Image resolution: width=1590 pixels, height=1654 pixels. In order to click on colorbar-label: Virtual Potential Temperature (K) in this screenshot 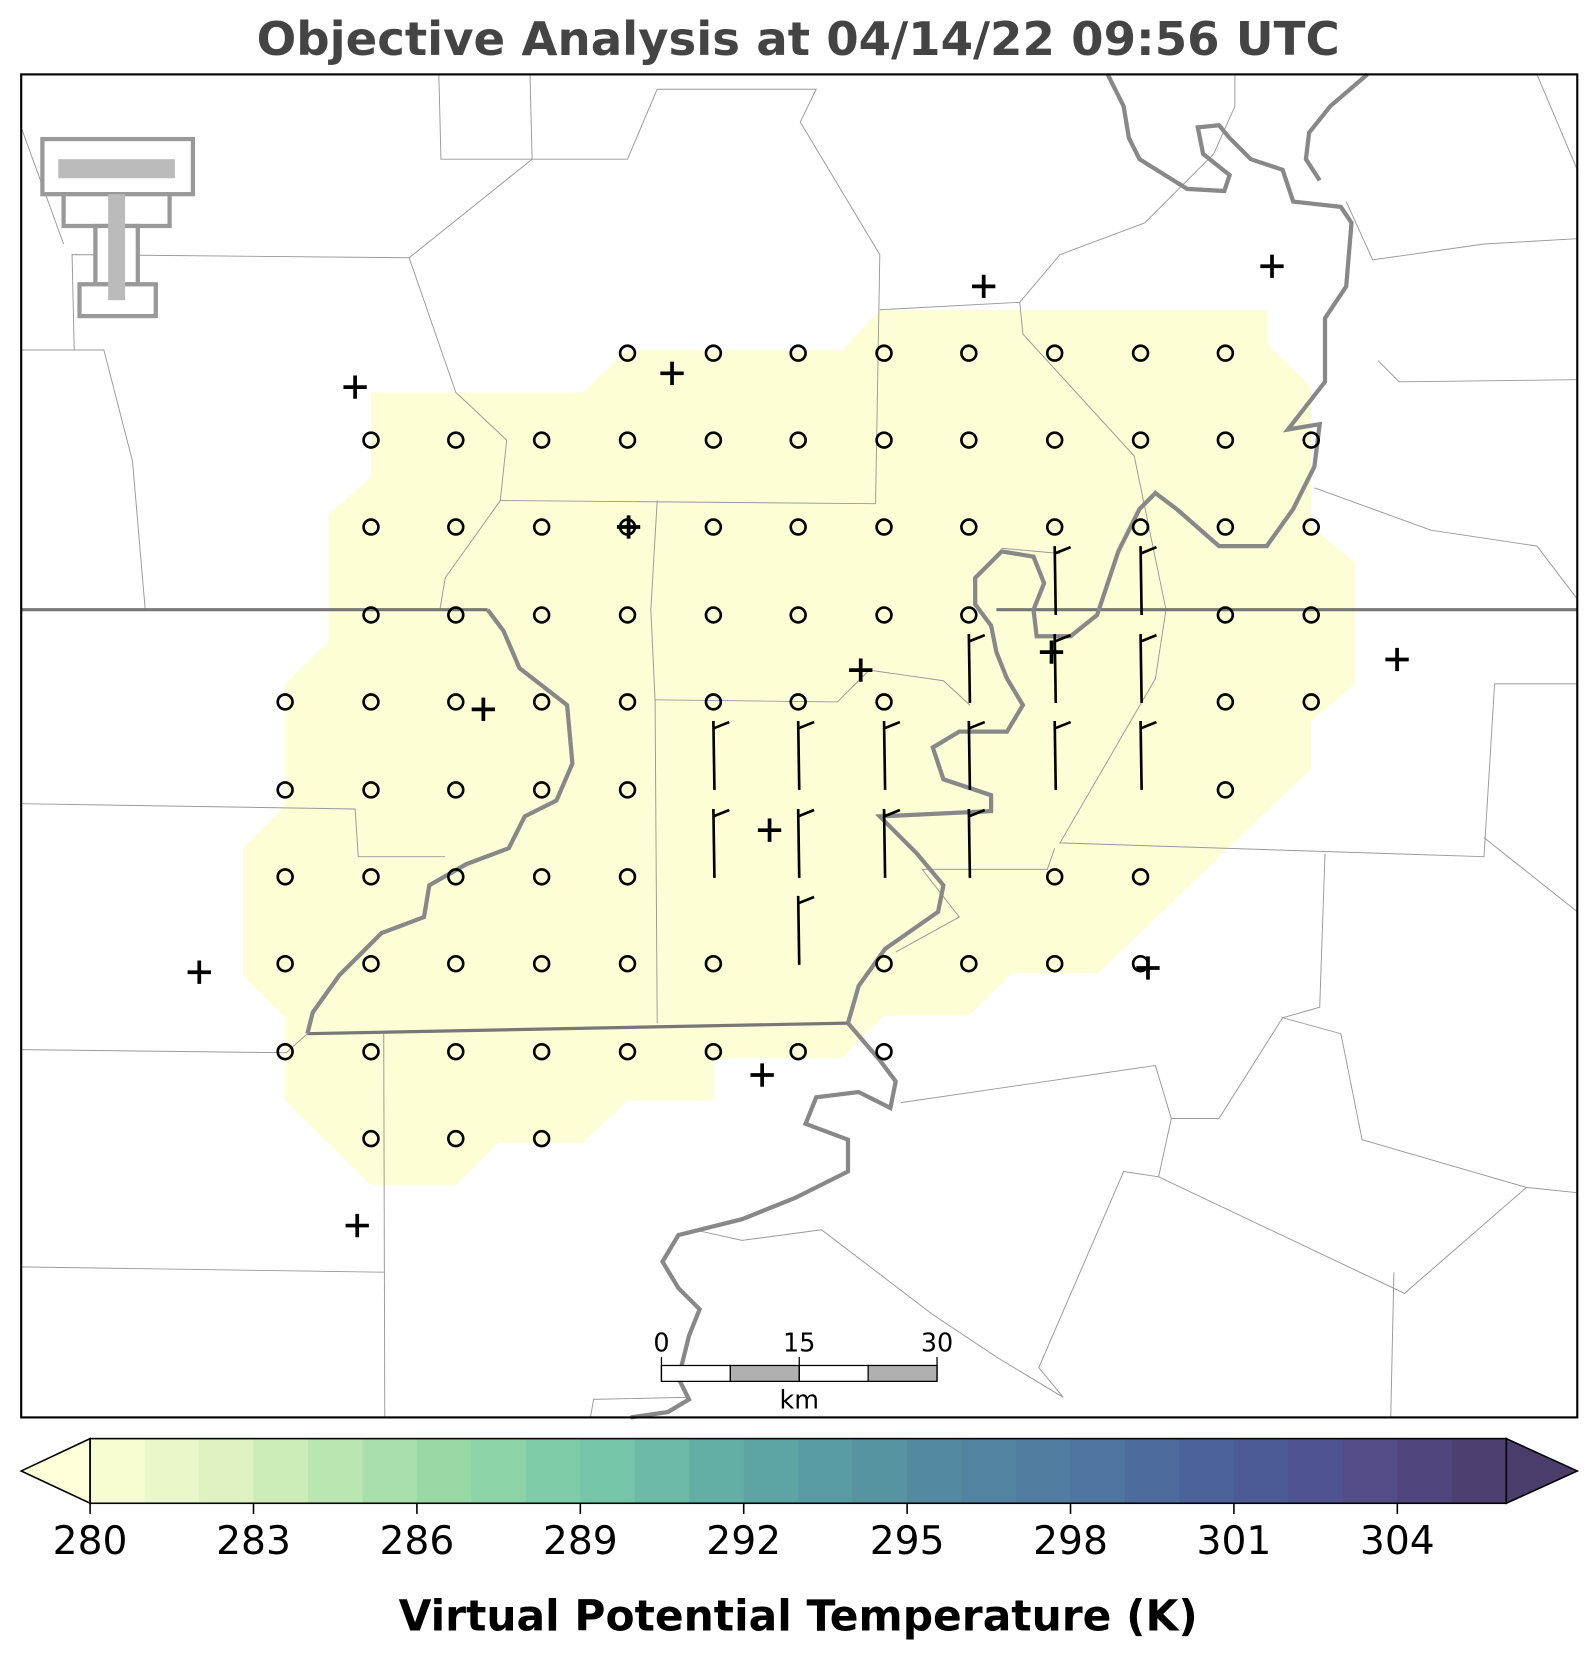, I will do `click(798, 1615)`.